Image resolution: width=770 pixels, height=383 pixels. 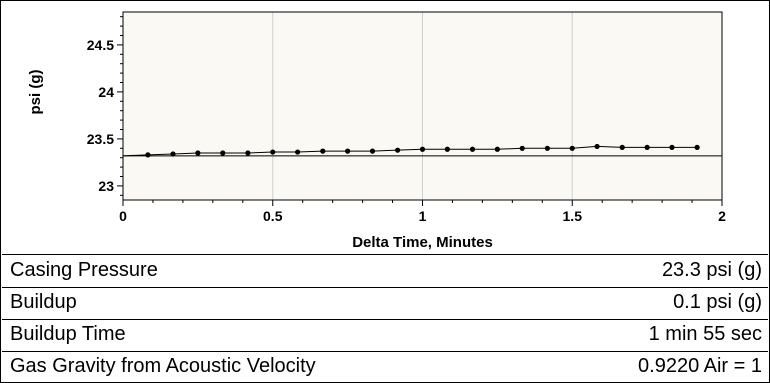 I want to click on y-axis-label: psi (g), so click(x=35, y=92).